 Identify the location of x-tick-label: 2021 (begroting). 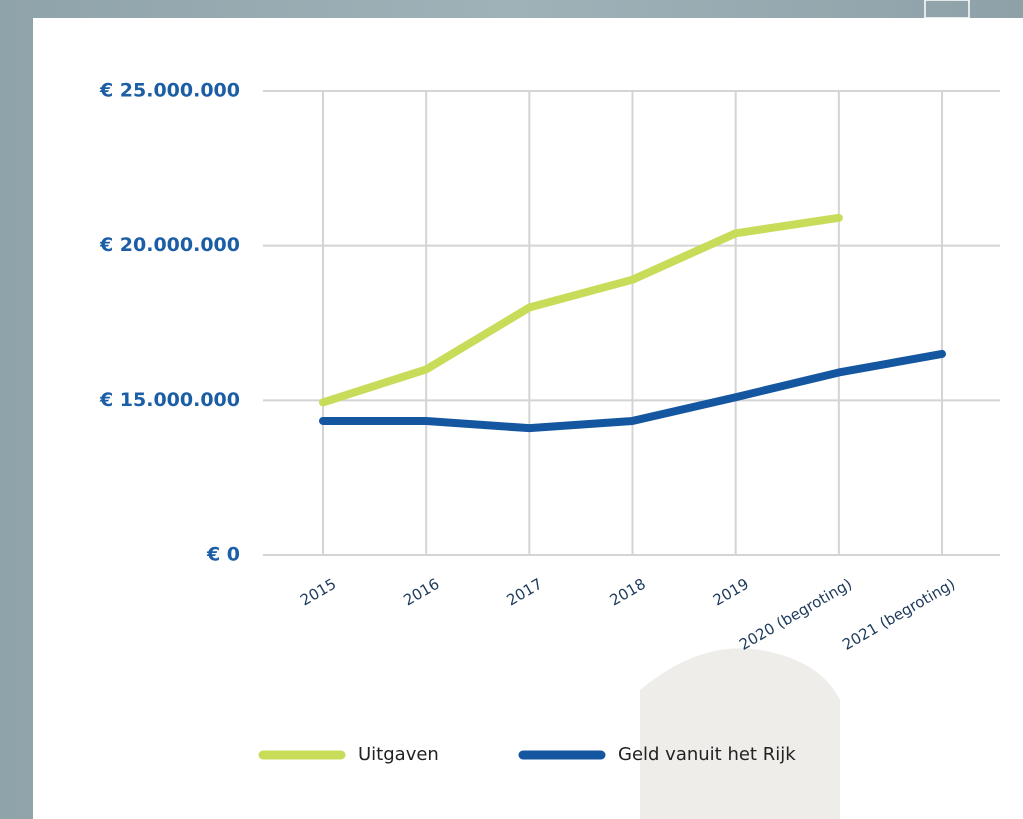
(898, 614).